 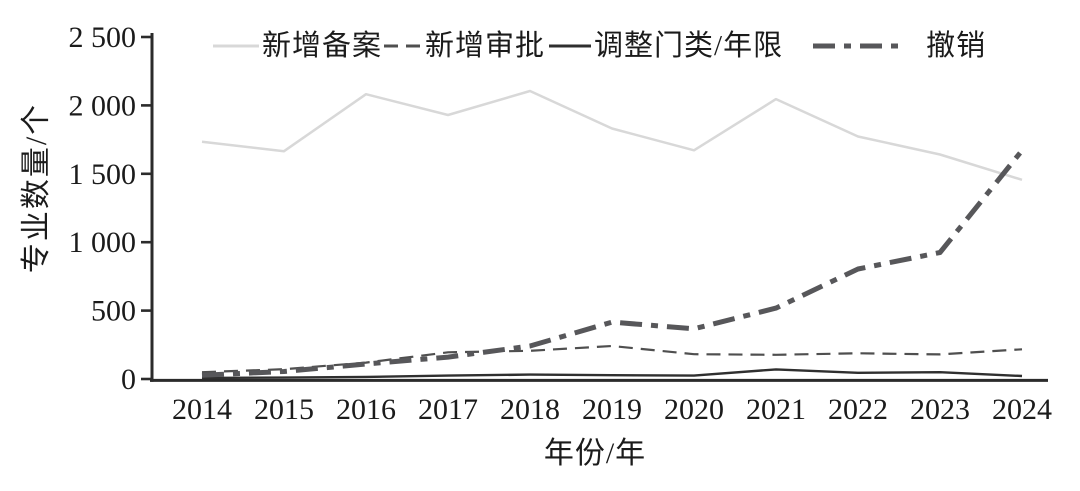 I want to click on y-tick-label: 1 000, so click(x=103, y=242).